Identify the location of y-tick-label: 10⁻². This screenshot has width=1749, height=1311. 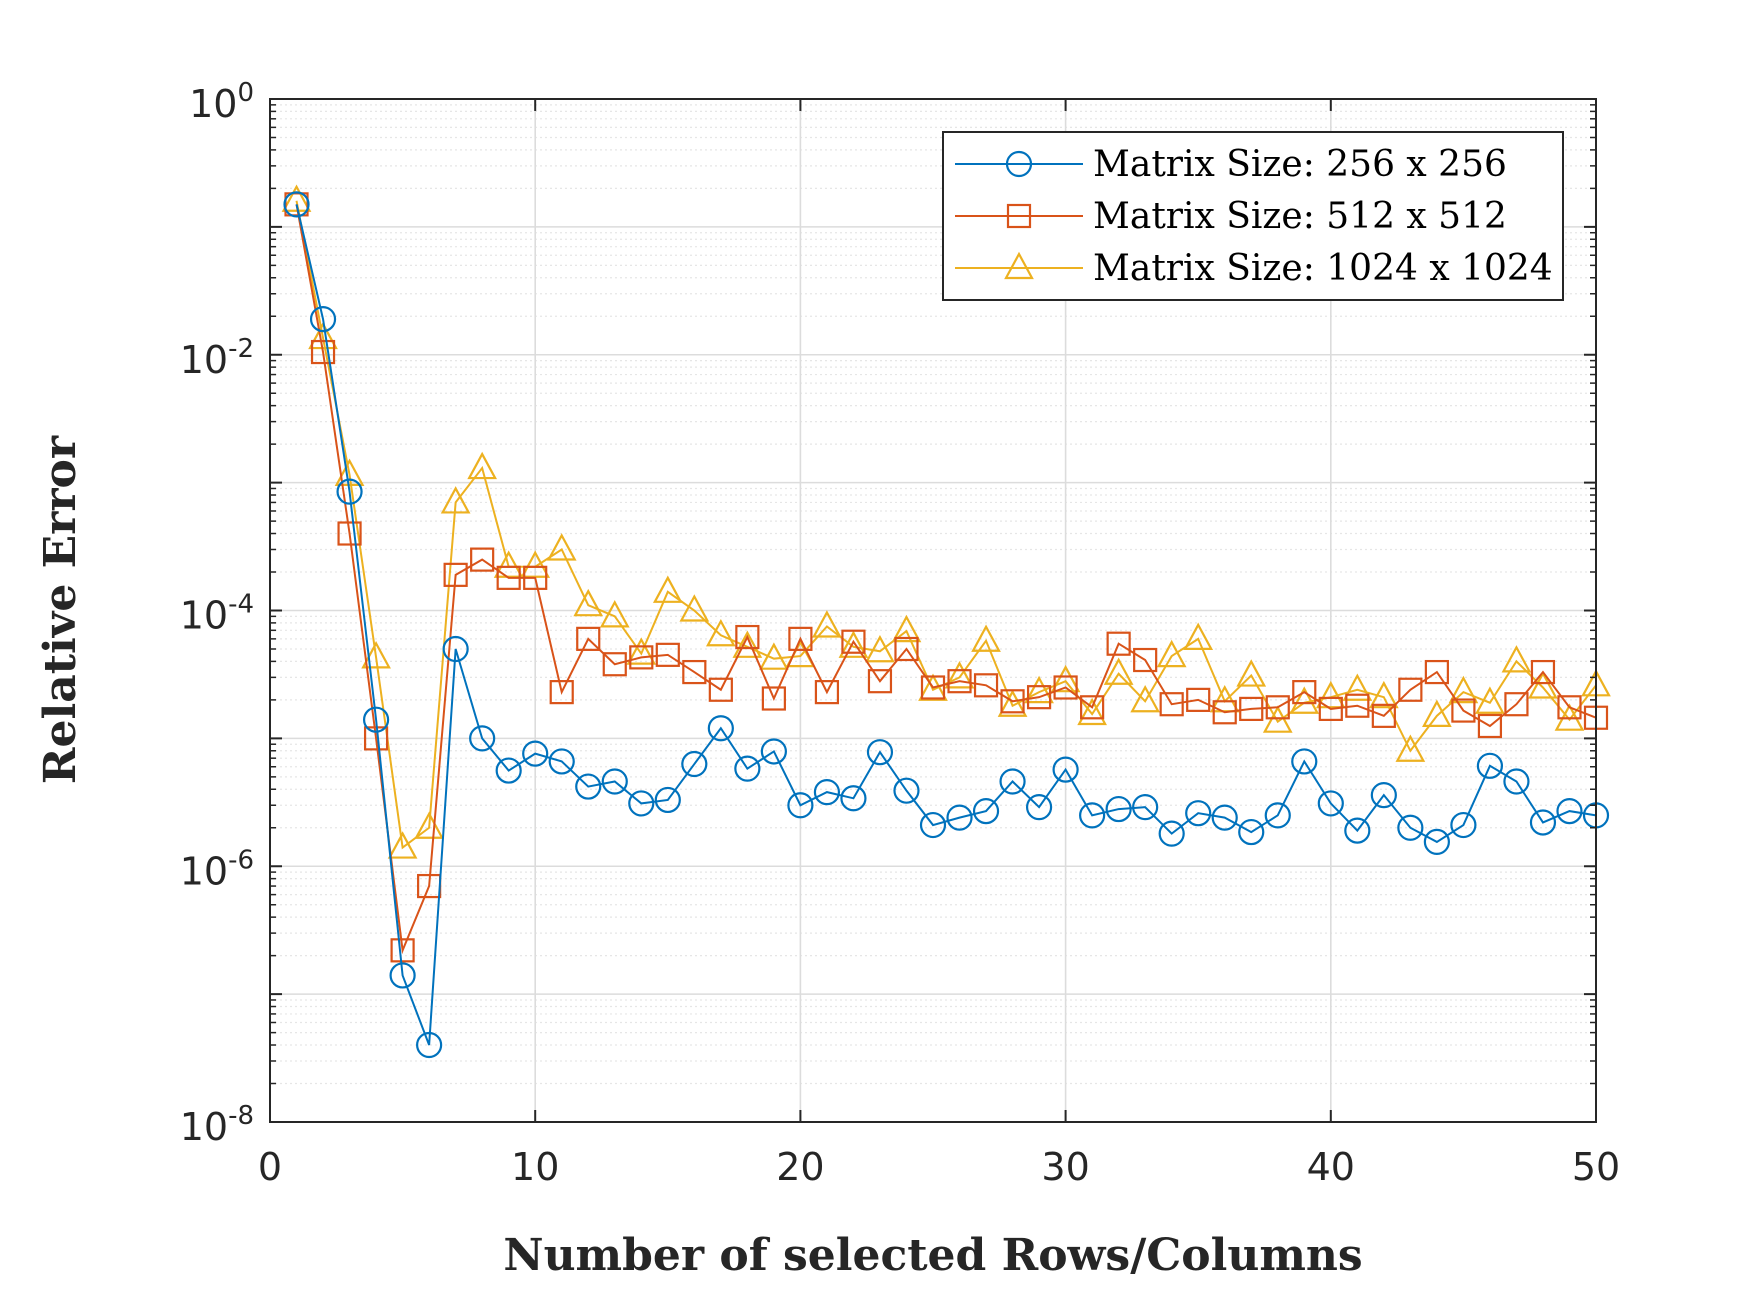
(217, 358).